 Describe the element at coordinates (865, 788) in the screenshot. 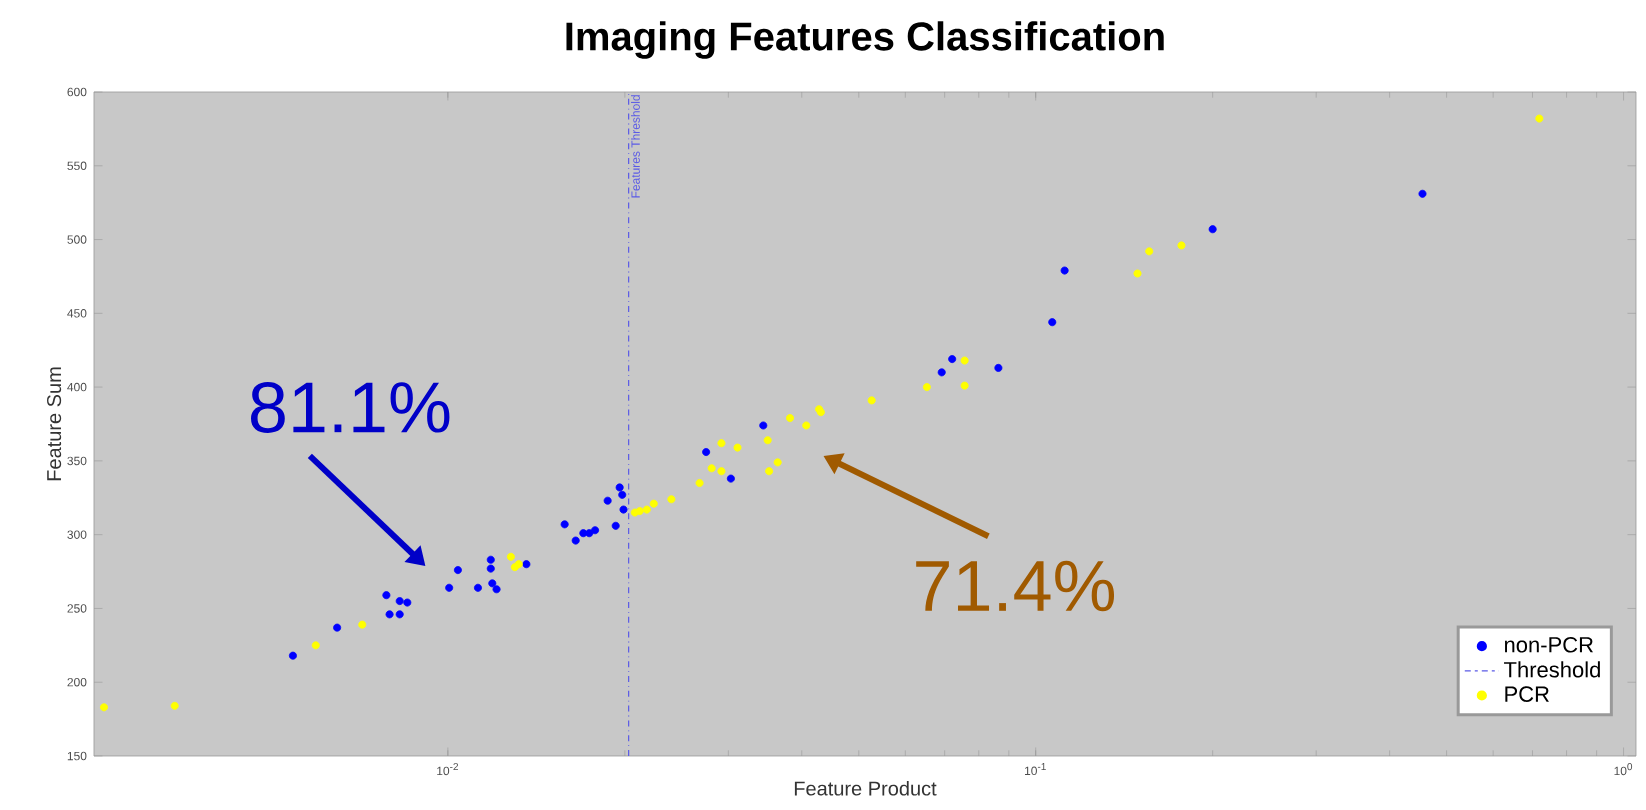

I see `x-axis-title: Feature Product` at that location.